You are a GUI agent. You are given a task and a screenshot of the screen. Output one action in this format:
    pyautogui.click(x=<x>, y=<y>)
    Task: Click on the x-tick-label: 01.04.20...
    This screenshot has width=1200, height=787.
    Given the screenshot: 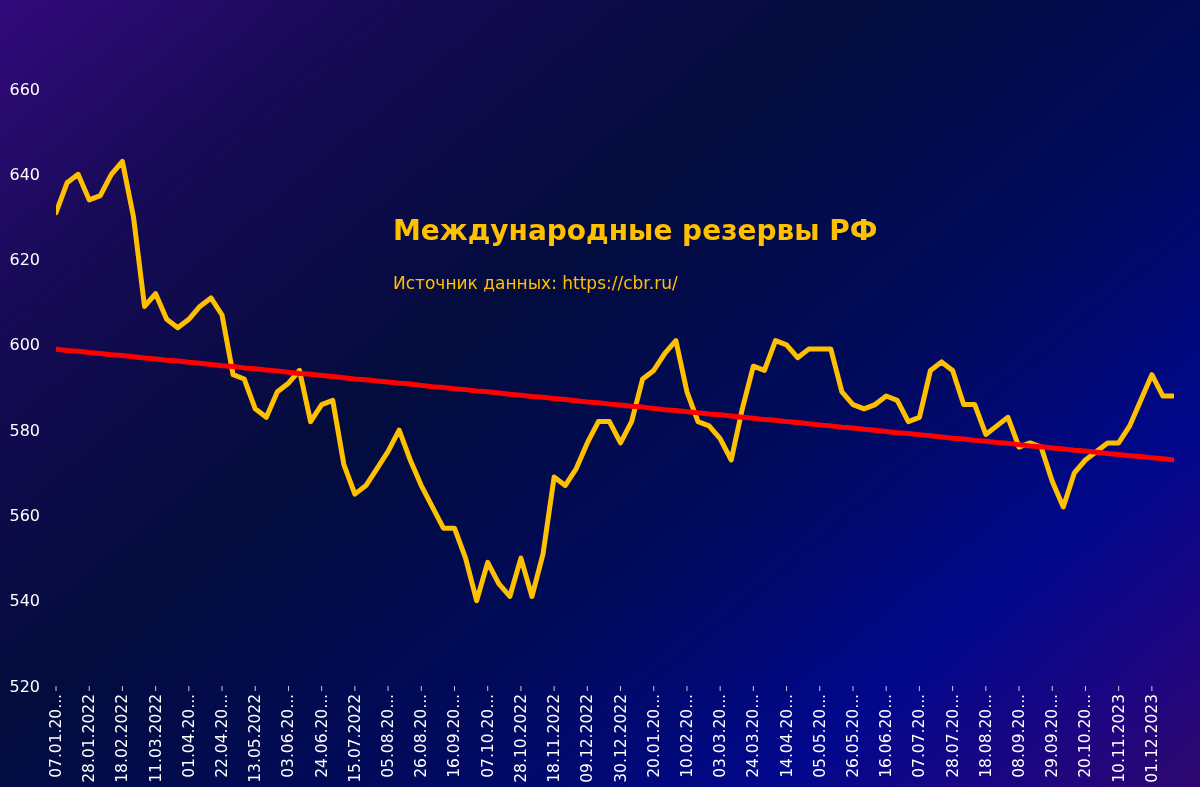 What is the action you would take?
    pyautogui.click(x=188, y=736)
    